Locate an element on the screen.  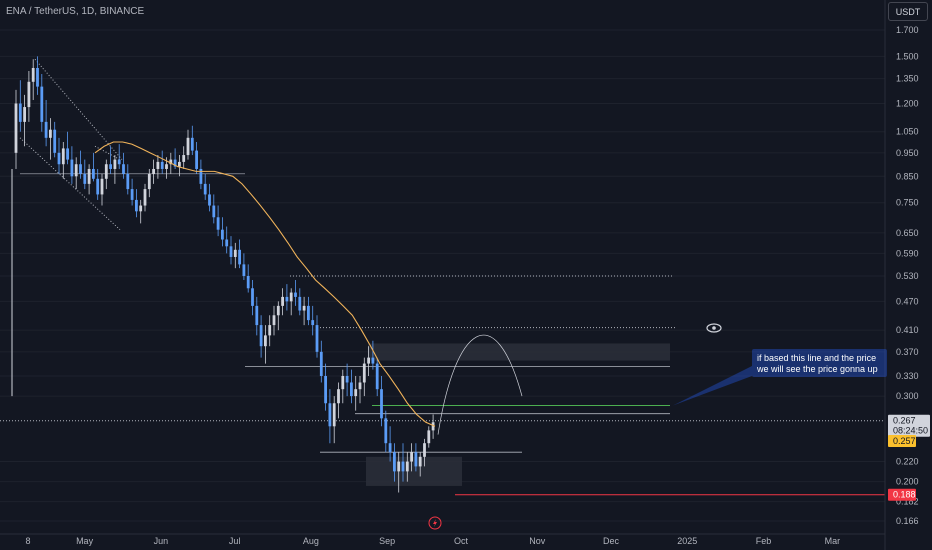
lightning-icon is located at coordinates (435, 523).